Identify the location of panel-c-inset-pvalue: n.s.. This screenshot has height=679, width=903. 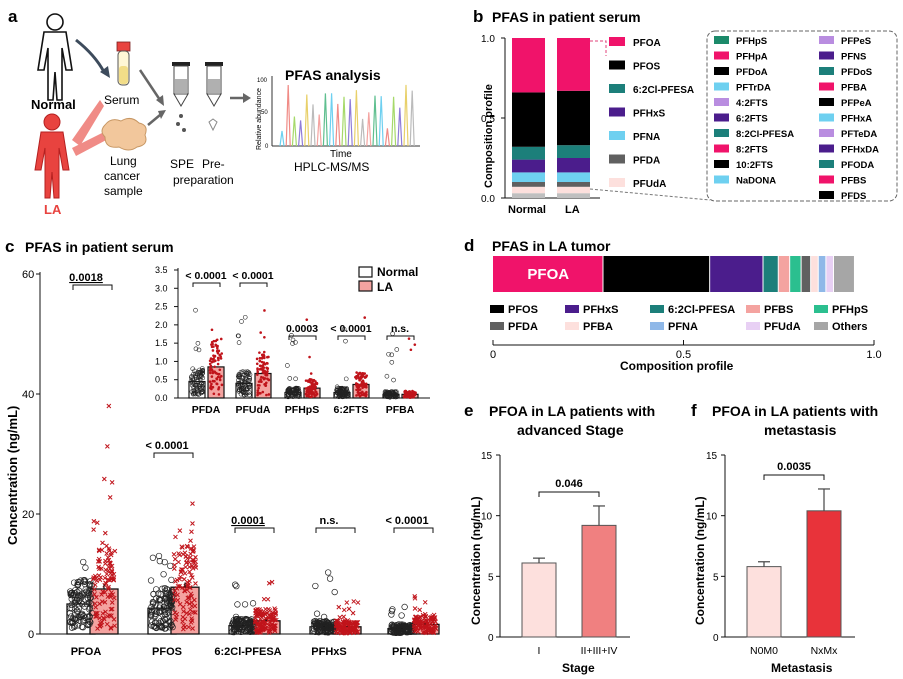
(400, 329).